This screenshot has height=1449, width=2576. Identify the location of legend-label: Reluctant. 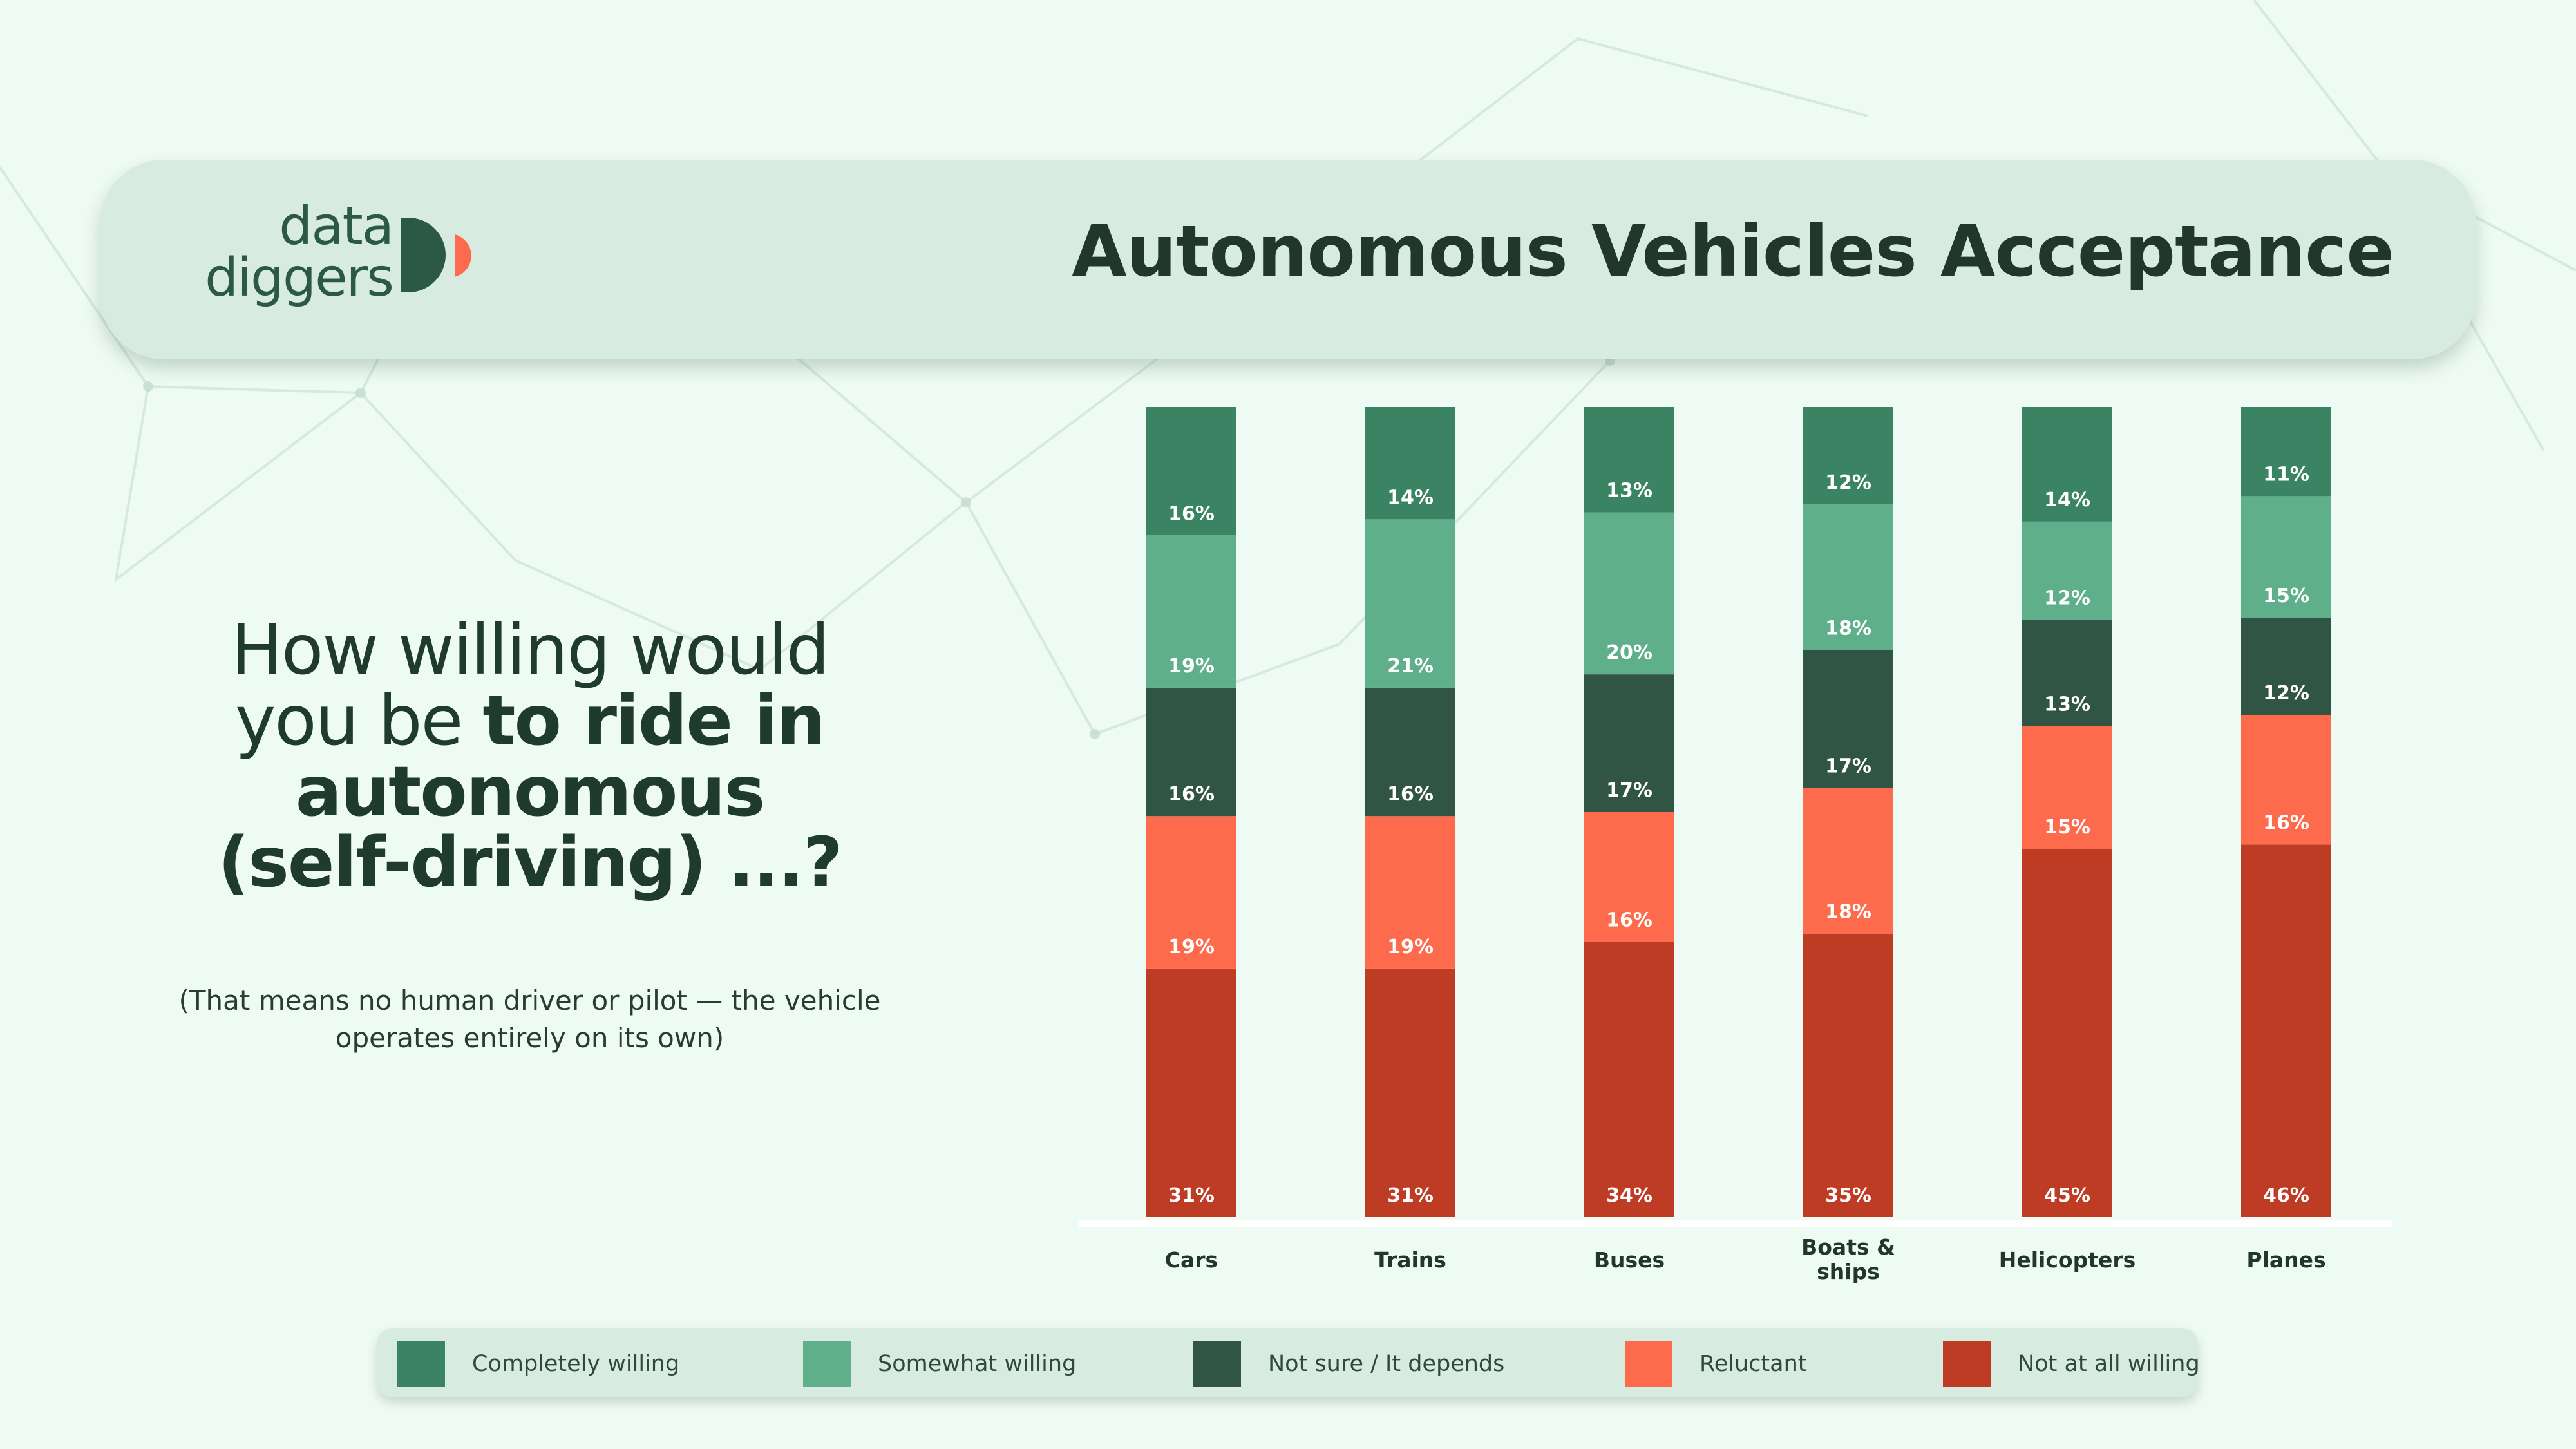
(1754, 1364).